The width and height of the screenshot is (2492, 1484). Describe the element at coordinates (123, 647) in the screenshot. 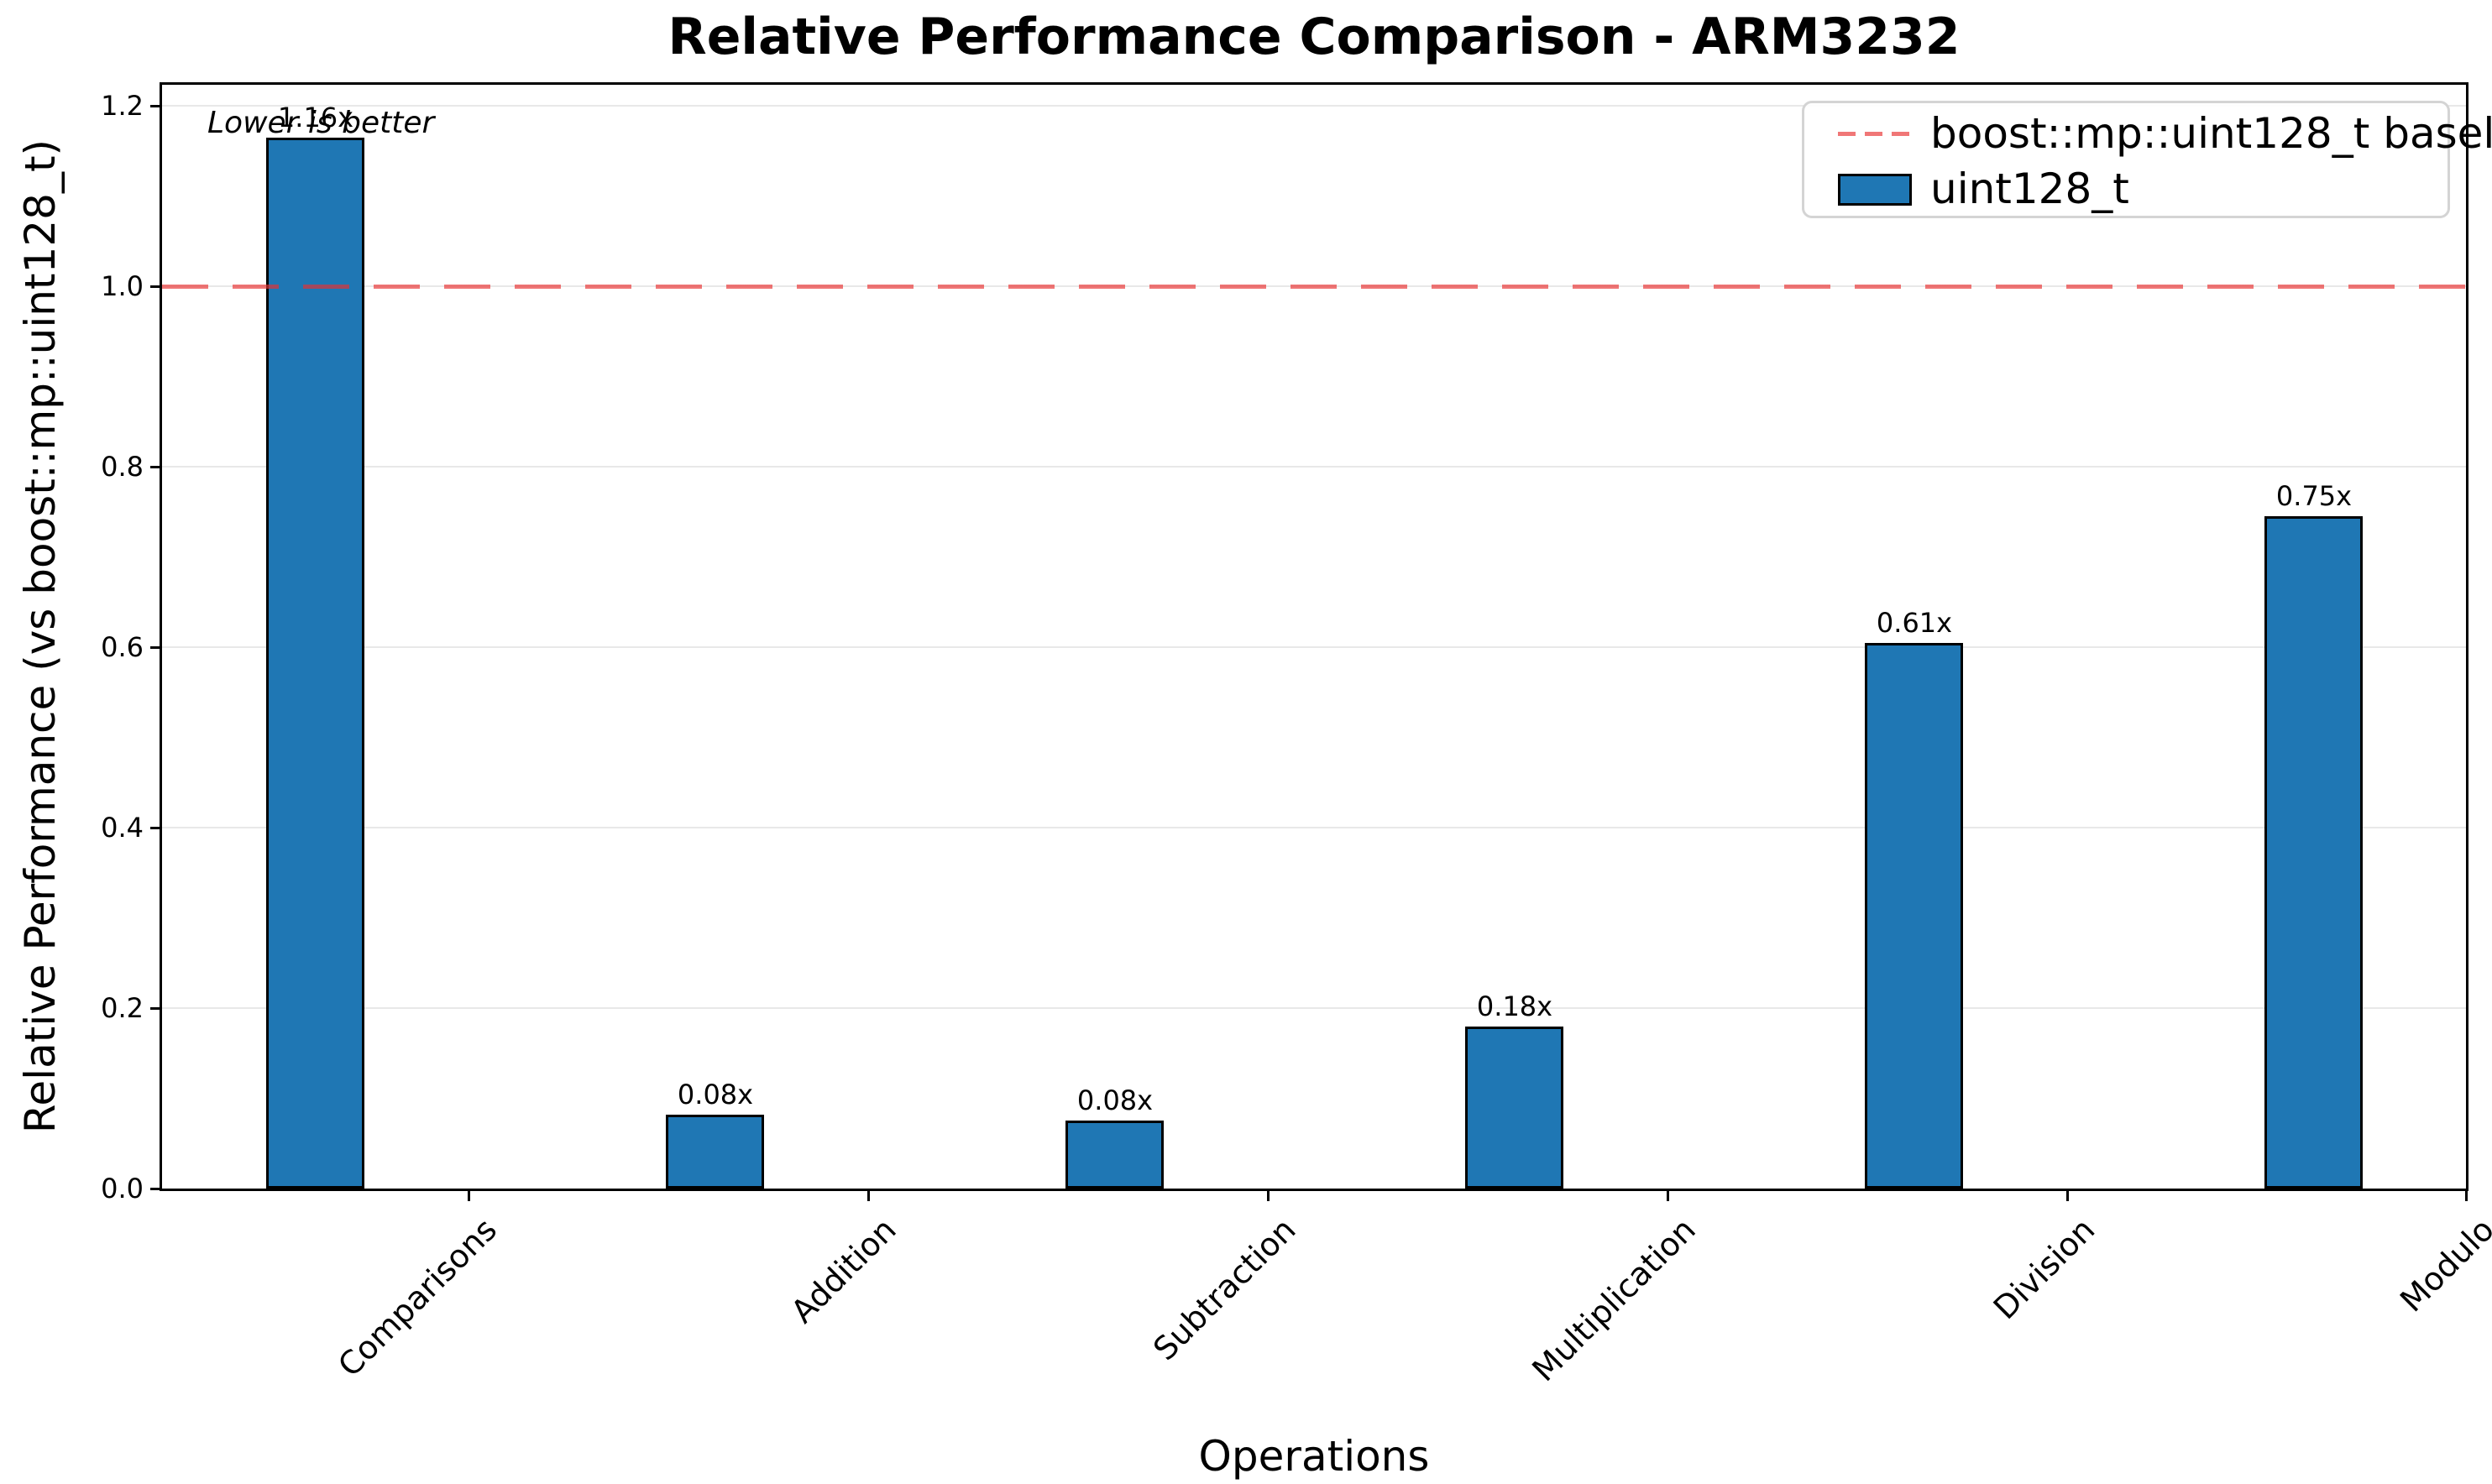

I see `y-tick-label: 0.6` at that location.